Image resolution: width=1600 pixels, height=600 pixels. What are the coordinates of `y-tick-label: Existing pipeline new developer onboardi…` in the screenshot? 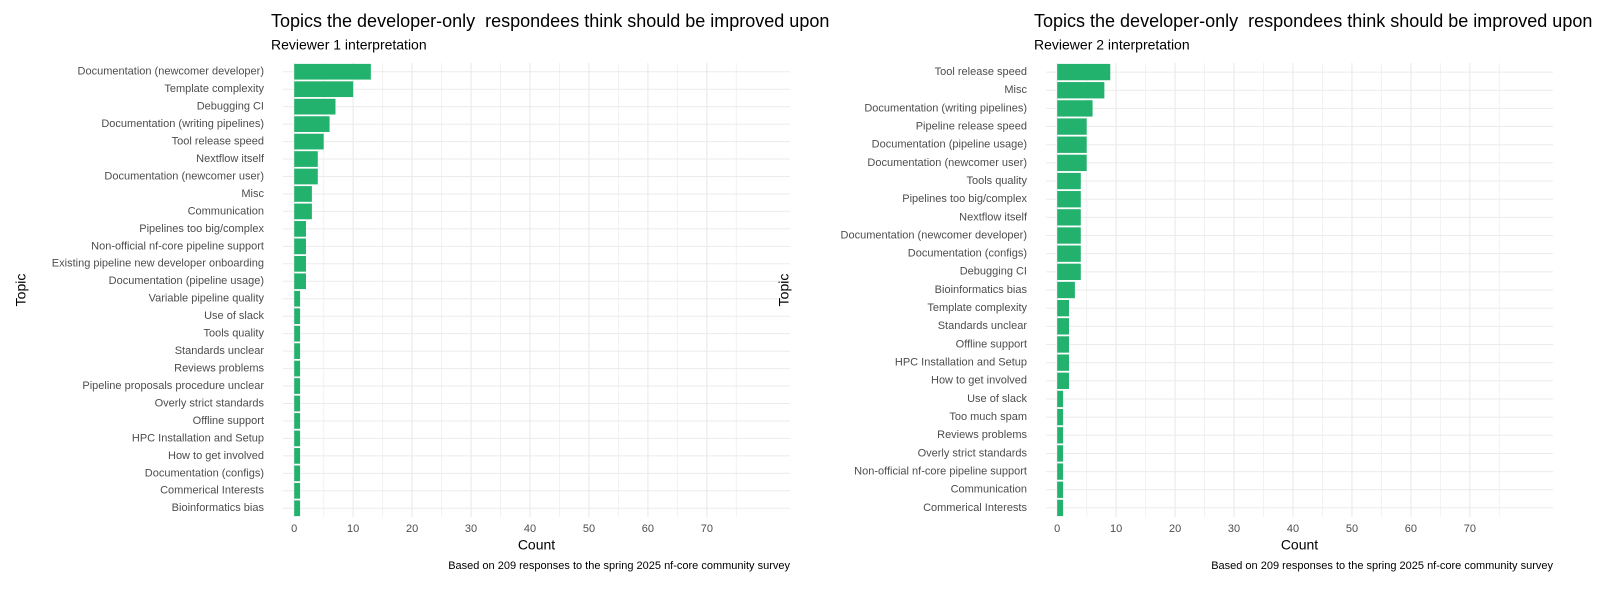 It's located at (158, 264).